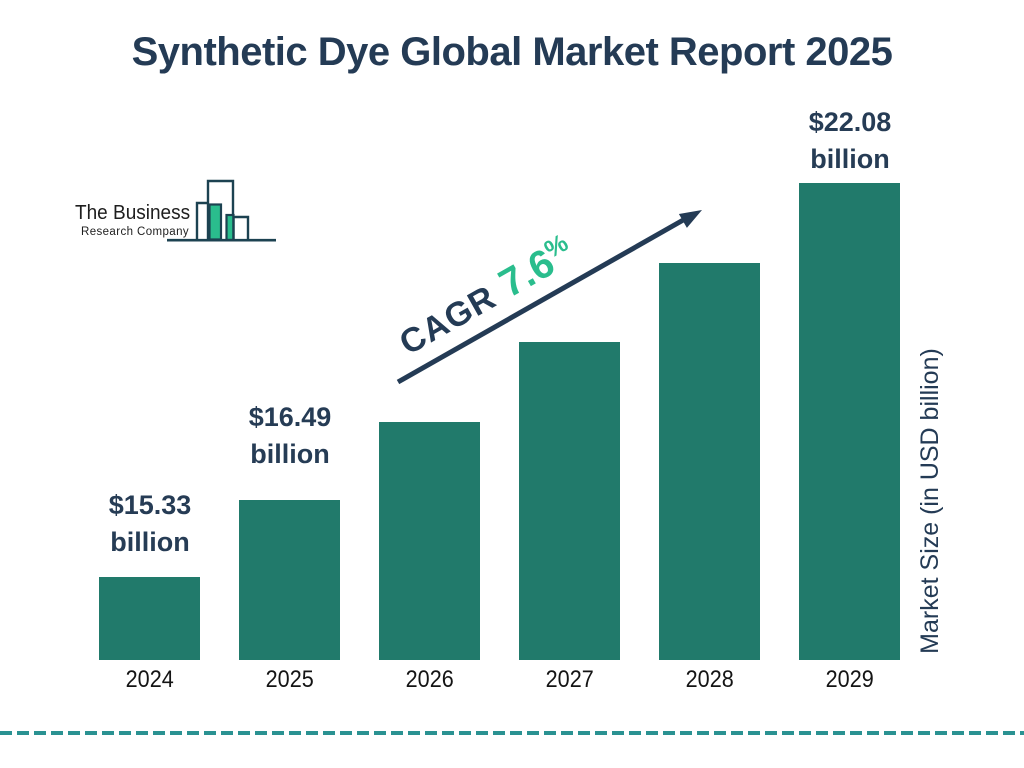  What do you see at coordinates (850, 122) in the screenshot?
I see `value-amount: $22.08` at bounding box center [850, 122].